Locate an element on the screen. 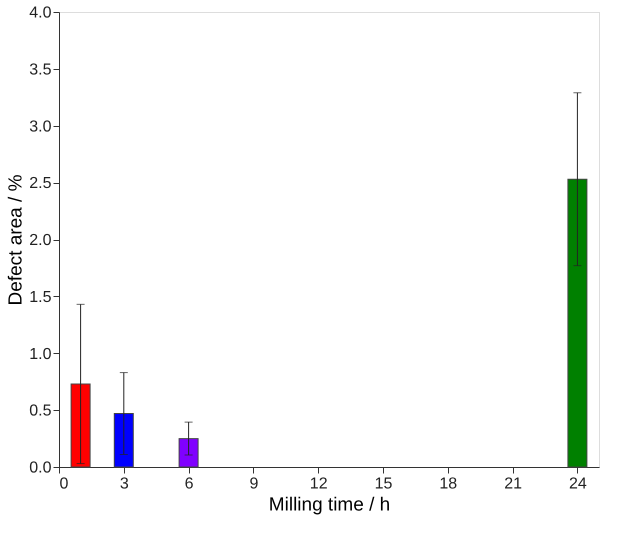 This screenshot has height=534, width=628. x-tick-label: 15 is located at coordinates (383, 484).